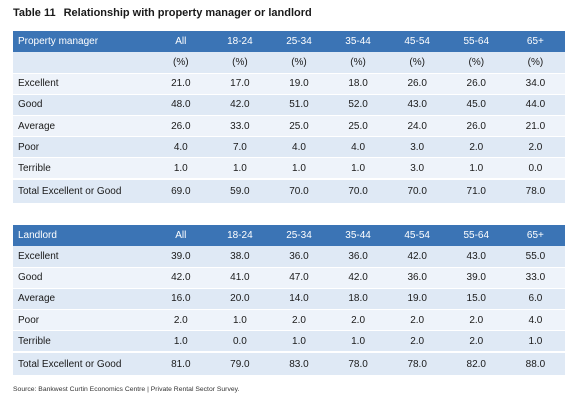  Describe the element at coordinates (535, 299) in the screenshot. I see `value-cell: 6.0` at that location.